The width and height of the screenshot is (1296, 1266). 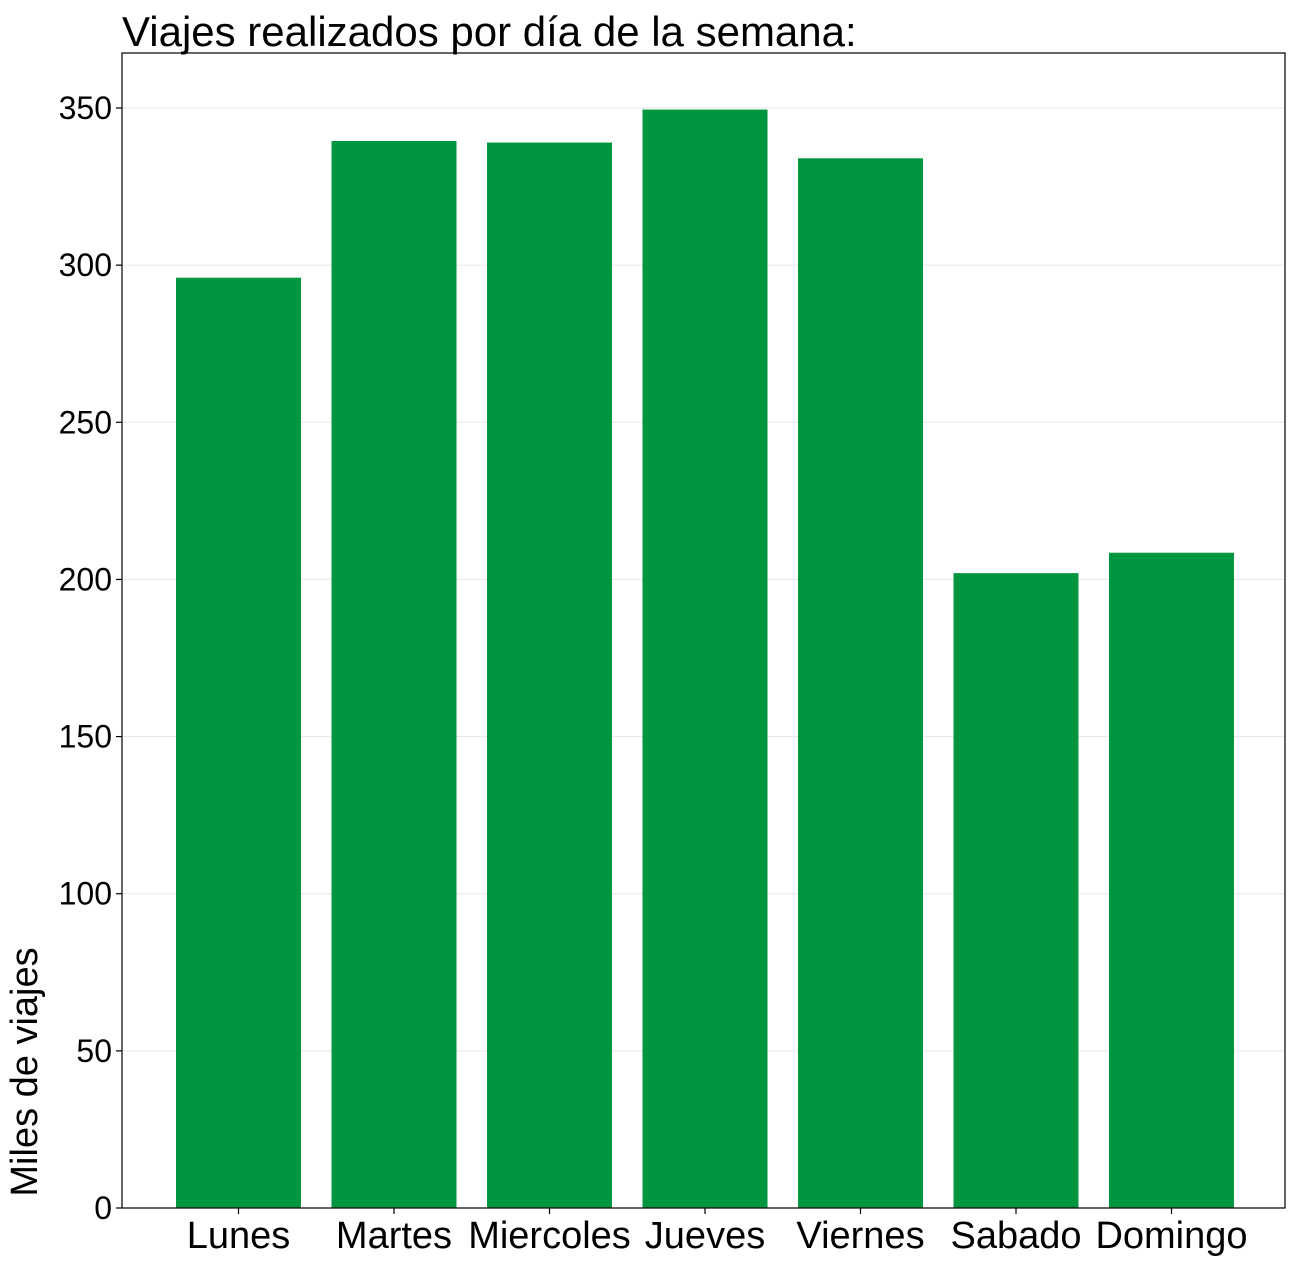 What do you see at coordinates (94, 1051) in the screenshot?
I see `y-tick-label: 50` at bounding box center [94, 1051].